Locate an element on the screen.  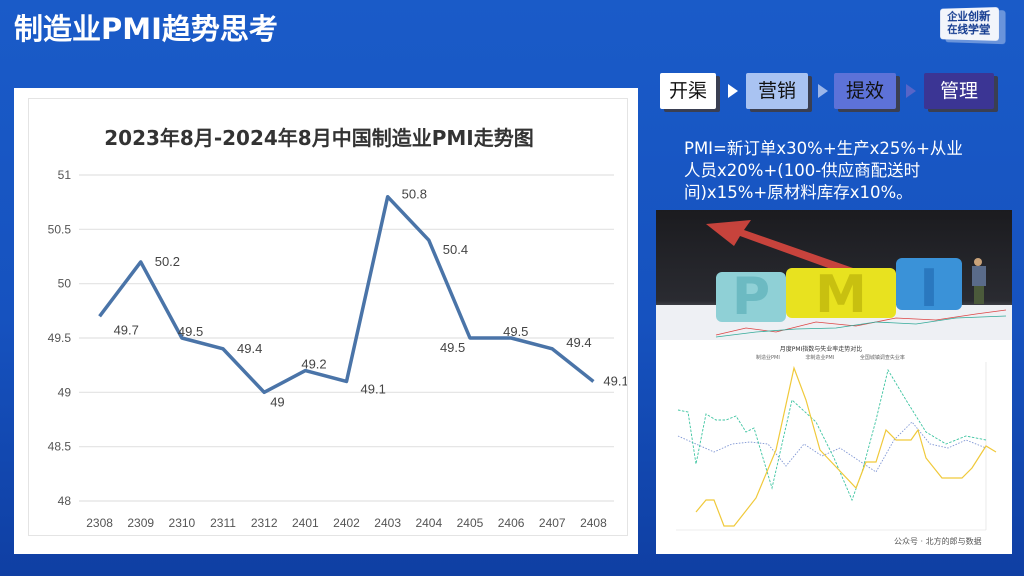
watermark: 公众号 · 北方的郎与数据 is located at coordinates (938, 541).